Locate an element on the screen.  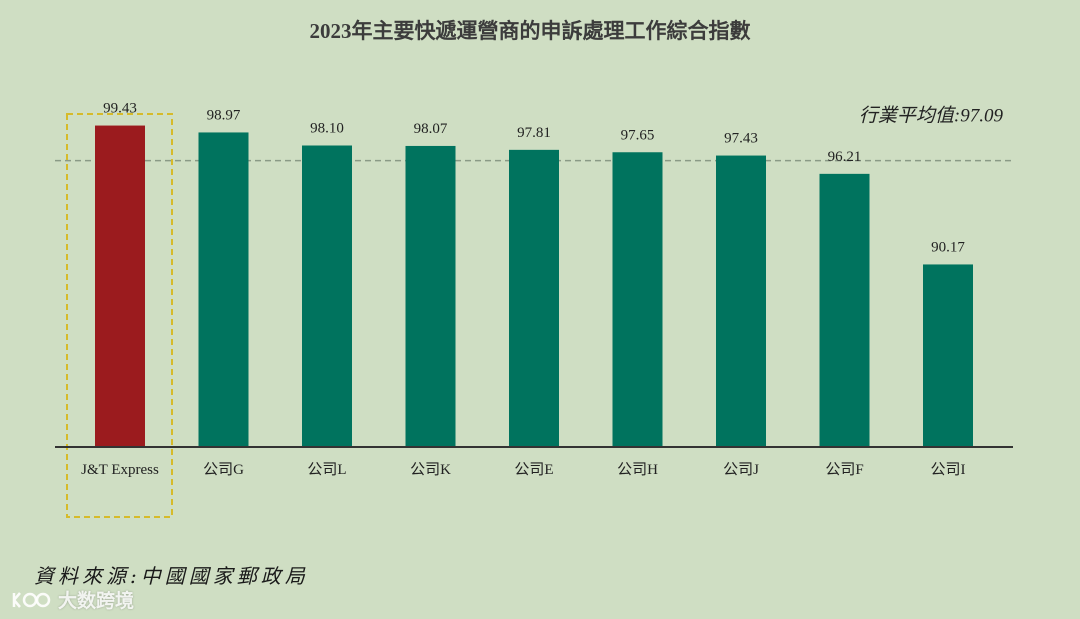
data-label: 96.21 is located at coordinates (845, 157).